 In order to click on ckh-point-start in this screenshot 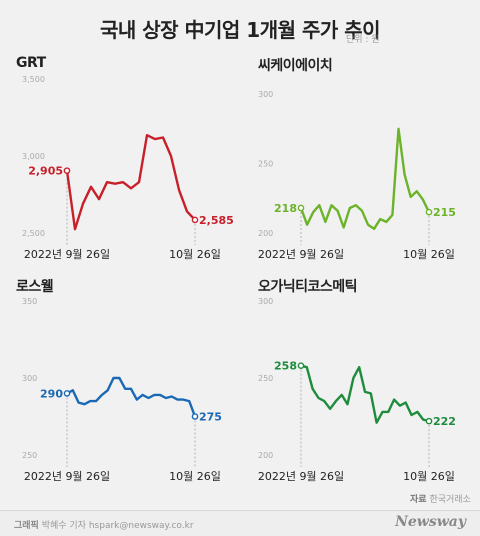, I will do `click(301, 208)`.